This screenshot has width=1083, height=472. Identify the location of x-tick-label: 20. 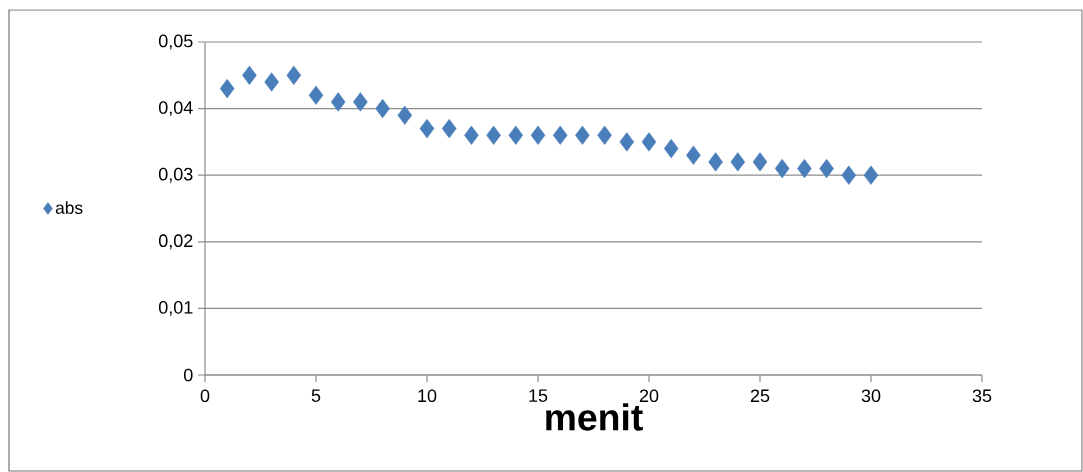
(649, 396).